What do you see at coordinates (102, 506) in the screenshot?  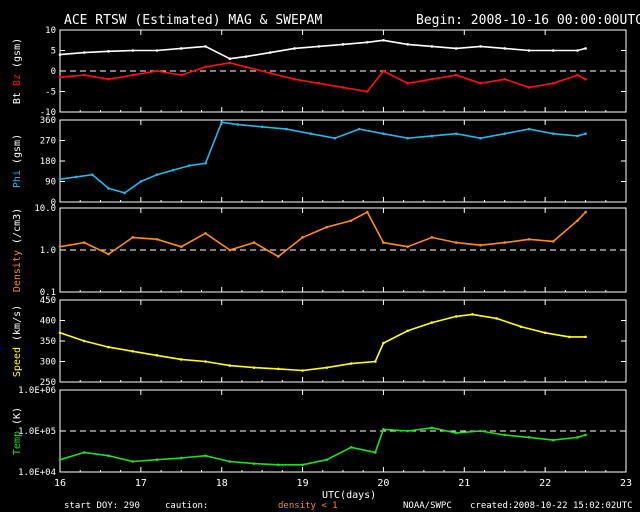 I see `start-doy: start DOY: 290` at bounding box center [102, 506].